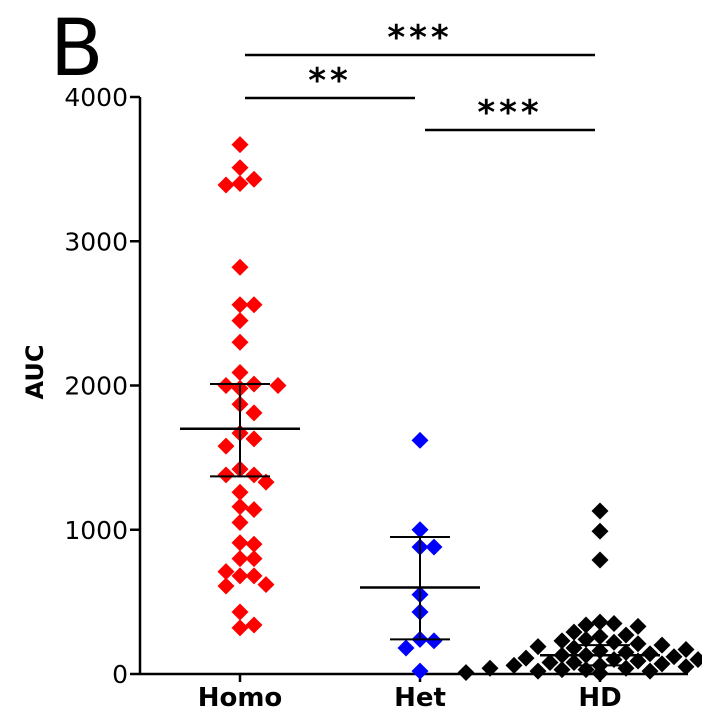 The width and height of the screenshot is (702, 715). I want to click on x-tick-label: Het, so click(420, 698).